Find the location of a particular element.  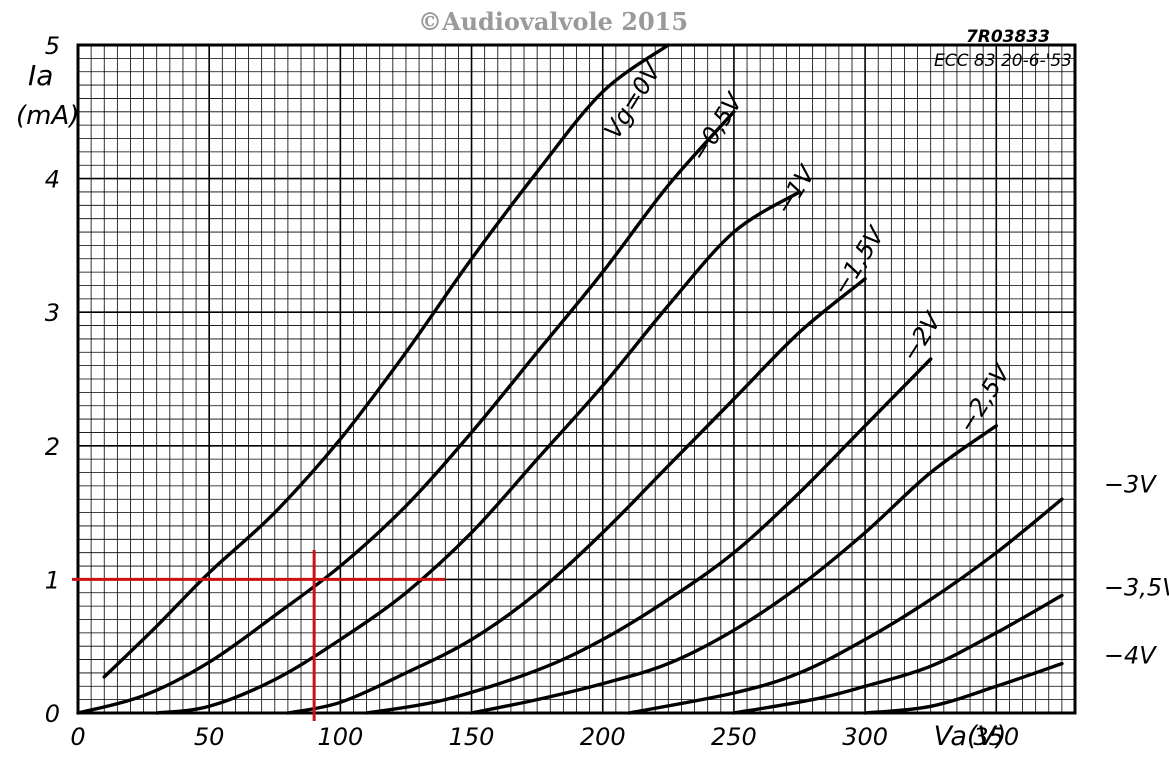

y-tick-label: 1 is located at coordinates (52, 580).